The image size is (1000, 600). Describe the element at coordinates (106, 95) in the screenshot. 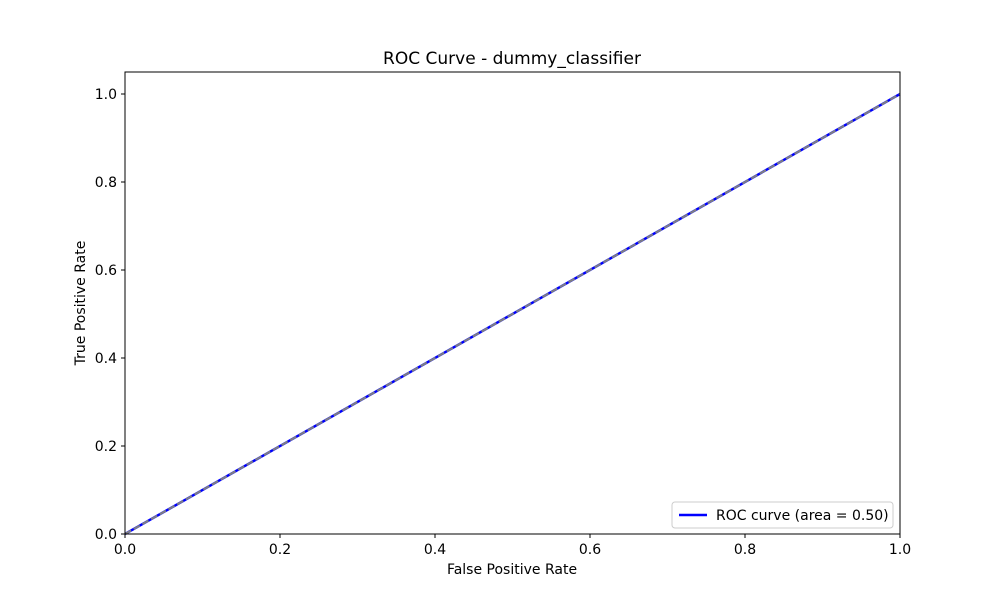

I see `y-tick-label: 1.0` at that location.